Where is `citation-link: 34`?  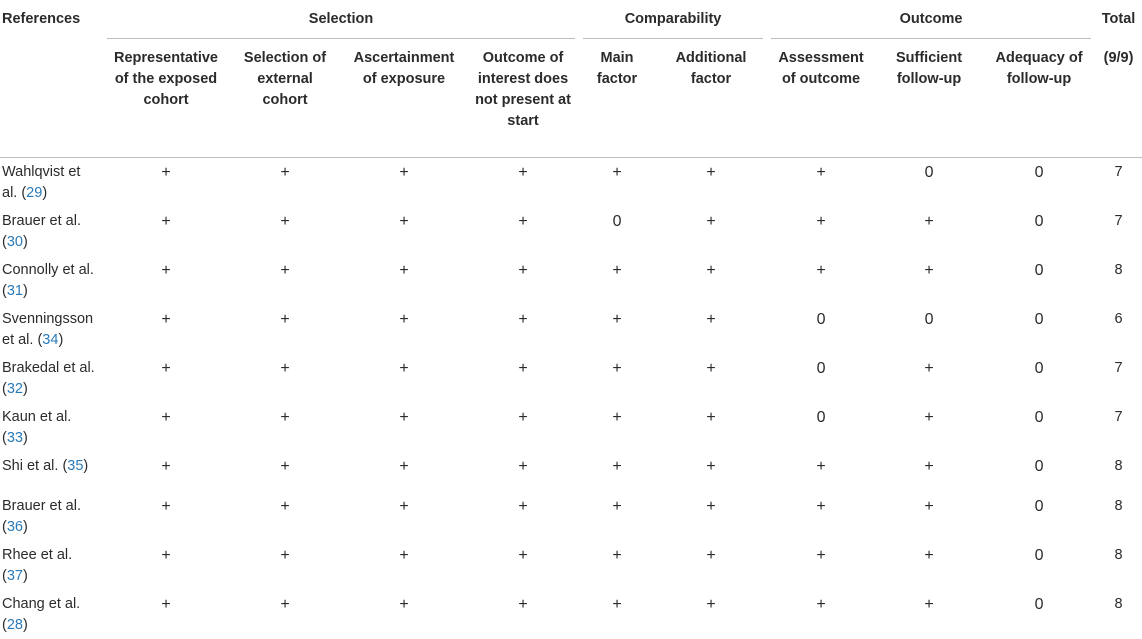
citation-link: 34 is located at coordinates (50, 339).